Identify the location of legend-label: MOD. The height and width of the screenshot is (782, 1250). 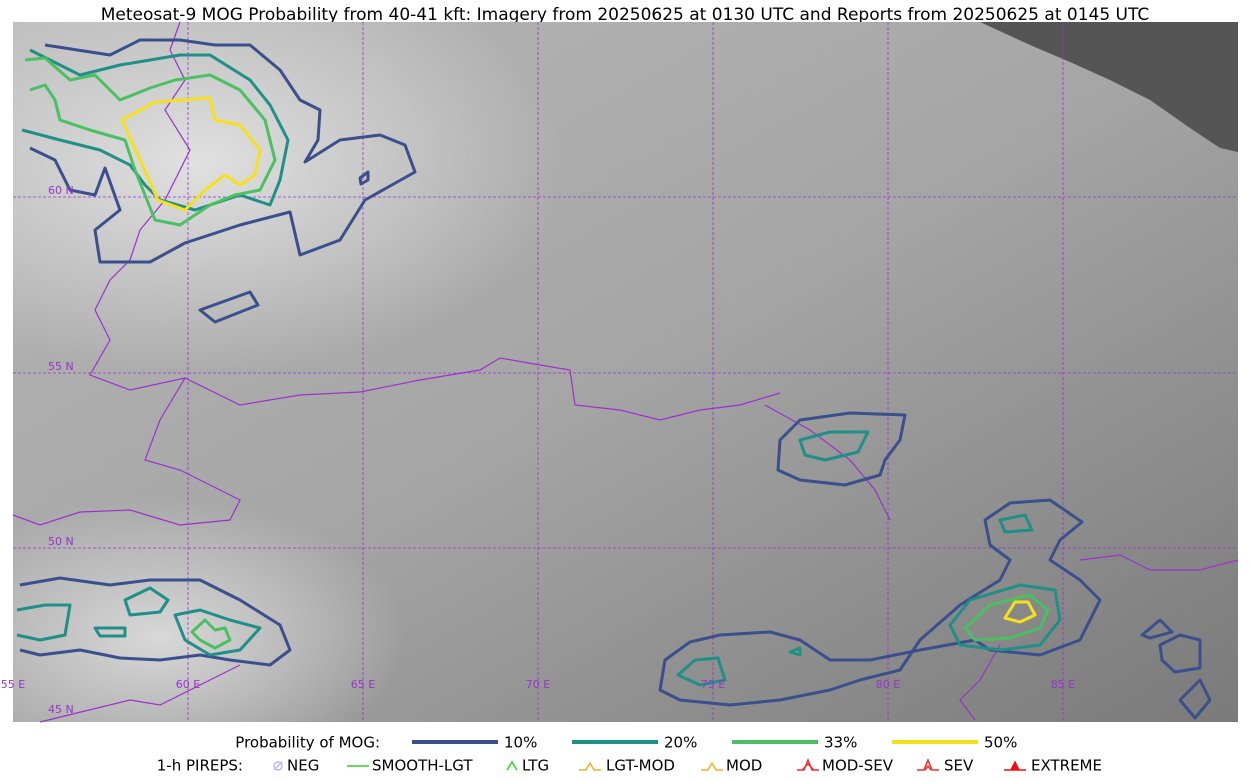
(744, 766).